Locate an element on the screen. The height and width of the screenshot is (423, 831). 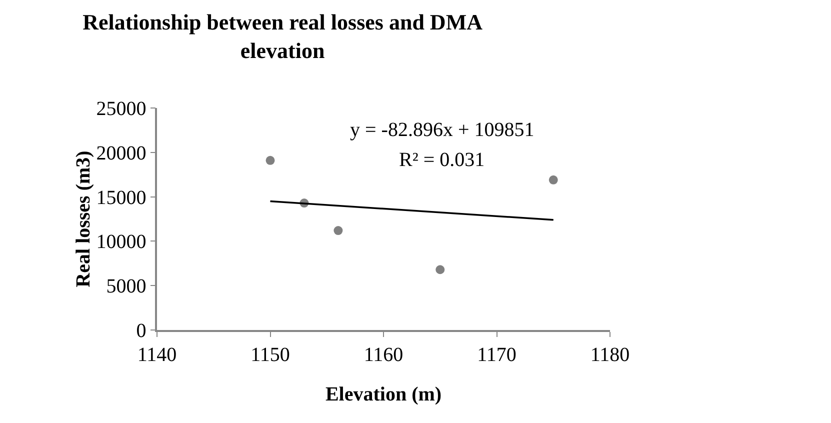
chart-title: Relationship between real losses and DMA elevation is located at coordinates (282, 37).